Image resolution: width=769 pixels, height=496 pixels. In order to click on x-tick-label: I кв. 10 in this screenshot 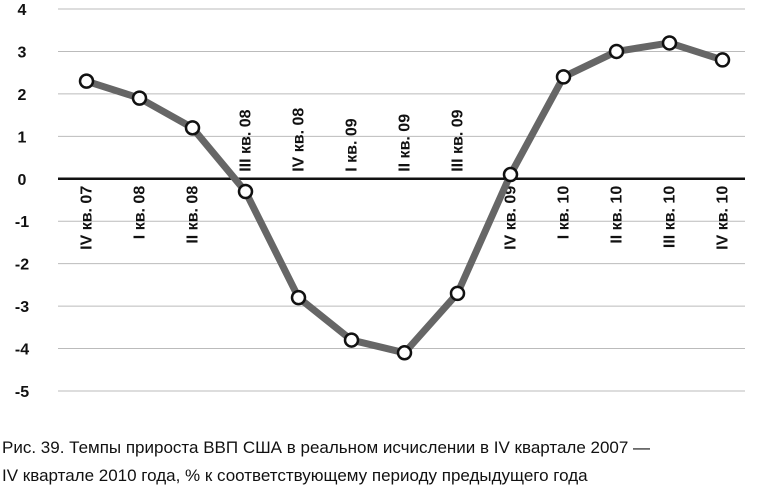, I will do `click(564, 213)`.